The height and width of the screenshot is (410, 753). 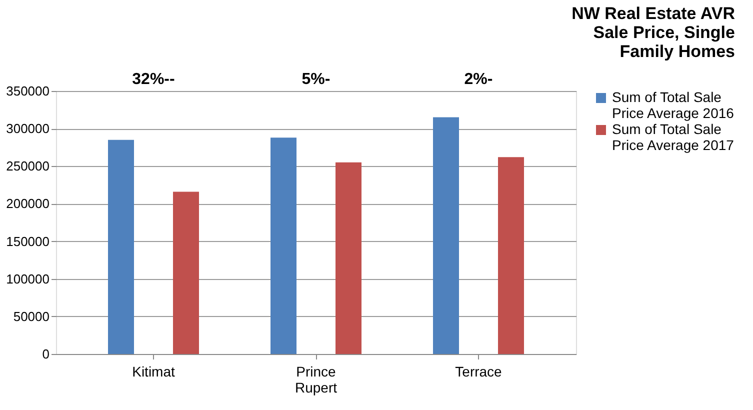 What do you see at coordinates (28, 278) in the screenshot?
I see `y-tick-label: 100000` at bounding box center [28, 278].